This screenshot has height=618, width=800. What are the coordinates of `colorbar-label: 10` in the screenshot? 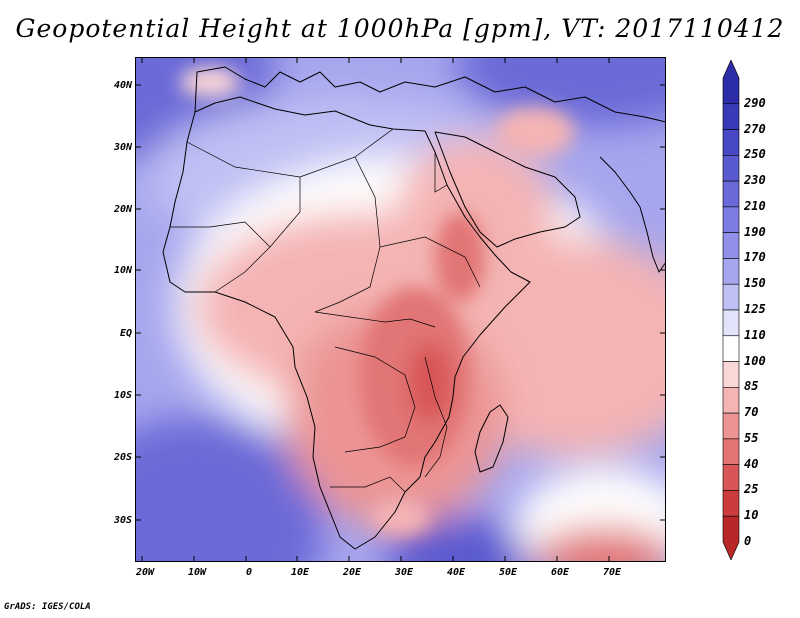 It's located at (751, 515).